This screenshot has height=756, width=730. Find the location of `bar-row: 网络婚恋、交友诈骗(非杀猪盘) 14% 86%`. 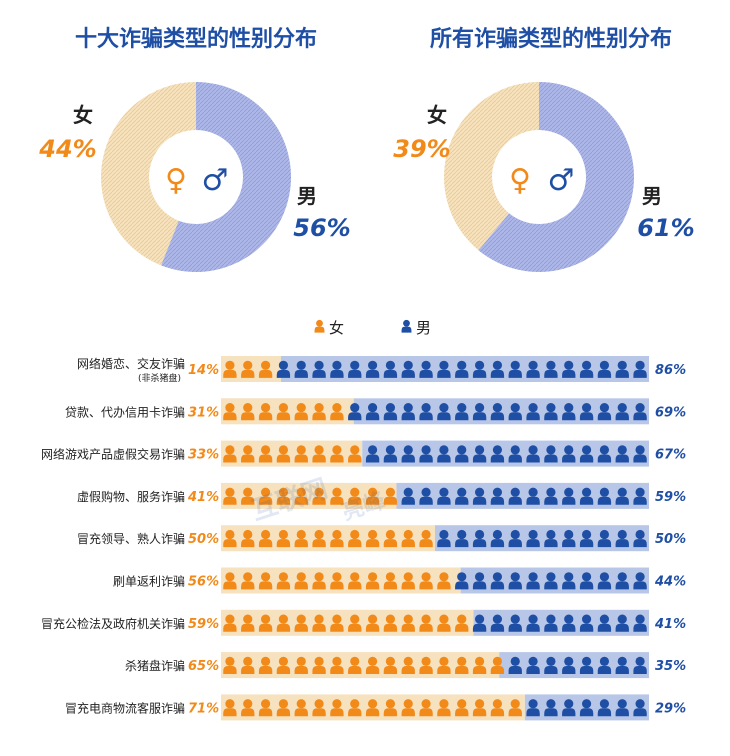

bar-row: 网络婚恋、交友诈骗(非杀猪盘) 14% 86% is located at coordinates (381, 370).